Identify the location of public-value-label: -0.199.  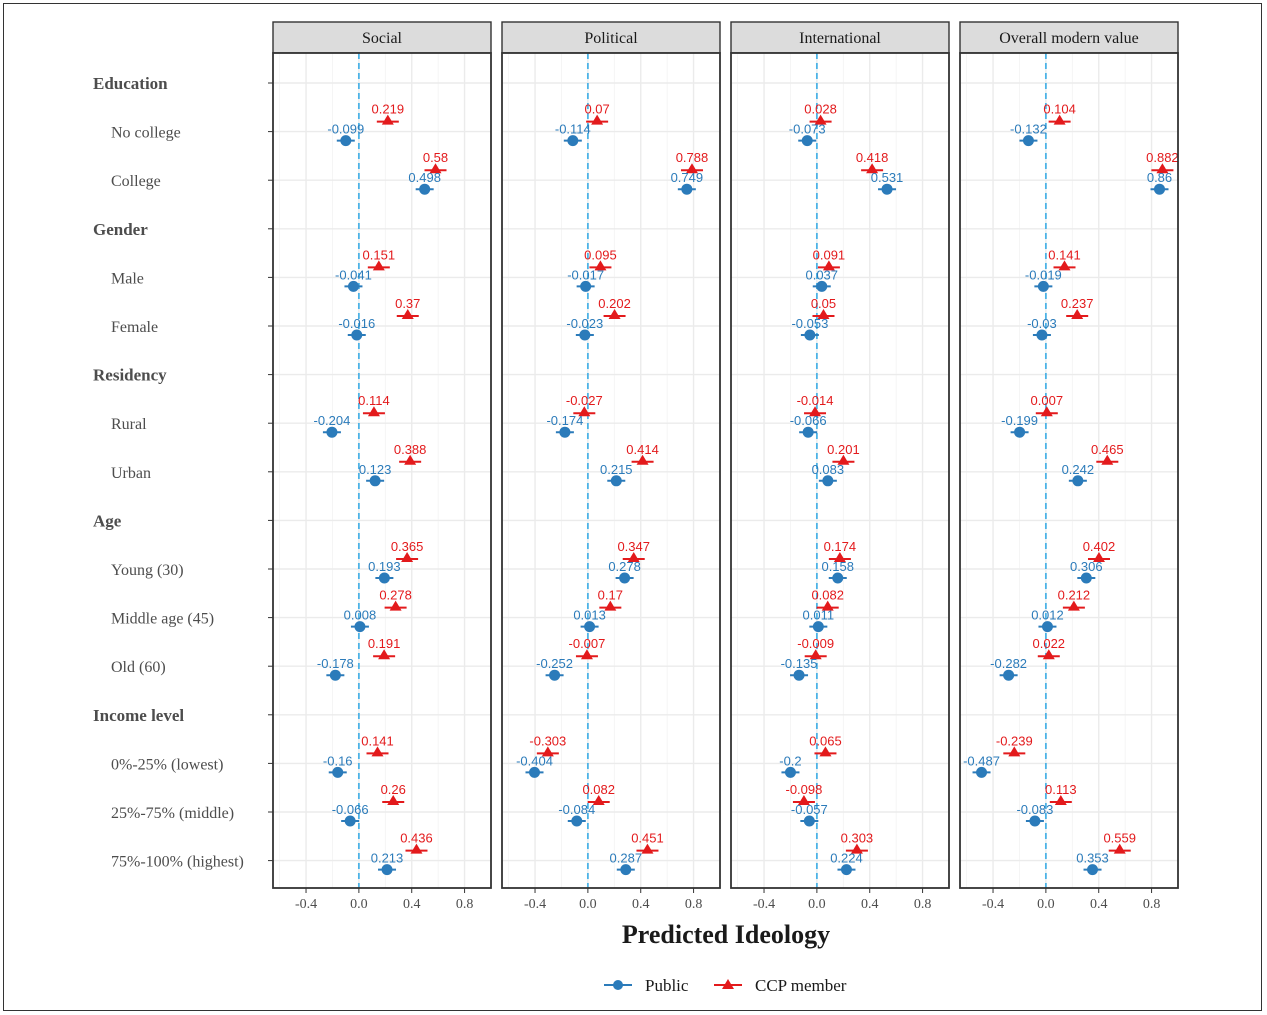
(1019, 420).